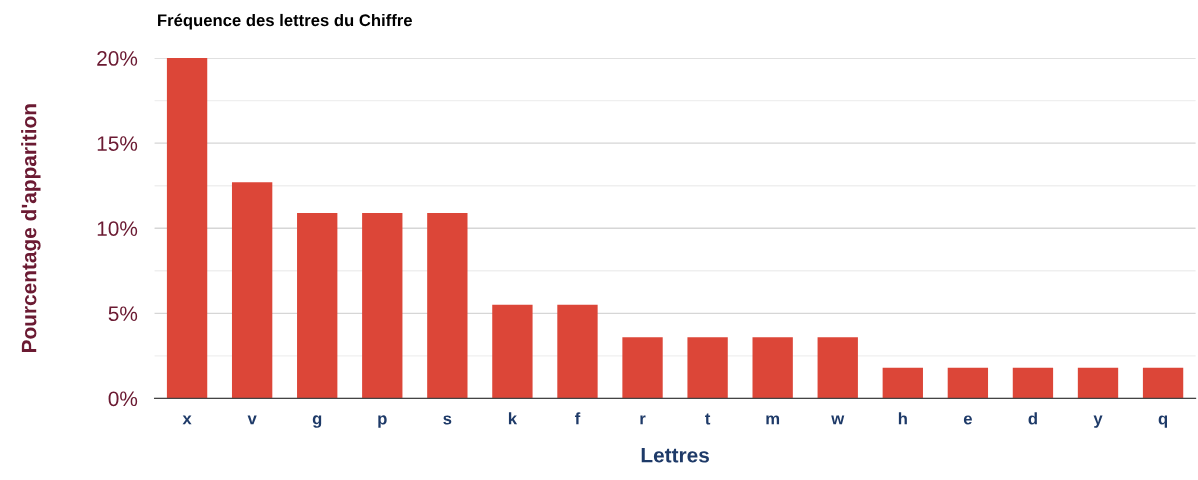 The width and height of the screenshot is (1198, 480). Describe the element at coordinates (513, 418) in the screenshot. I see `x-tick-label: k` at that location.